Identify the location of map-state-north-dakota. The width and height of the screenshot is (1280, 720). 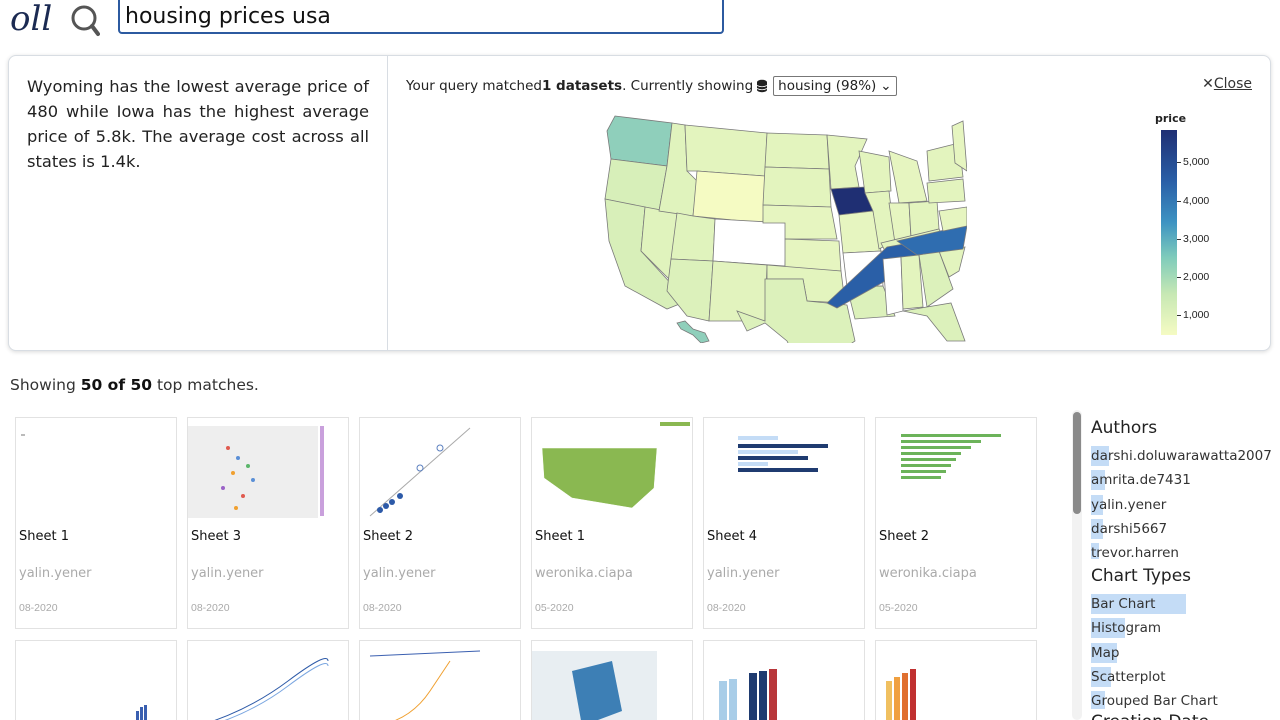
(797, 151).